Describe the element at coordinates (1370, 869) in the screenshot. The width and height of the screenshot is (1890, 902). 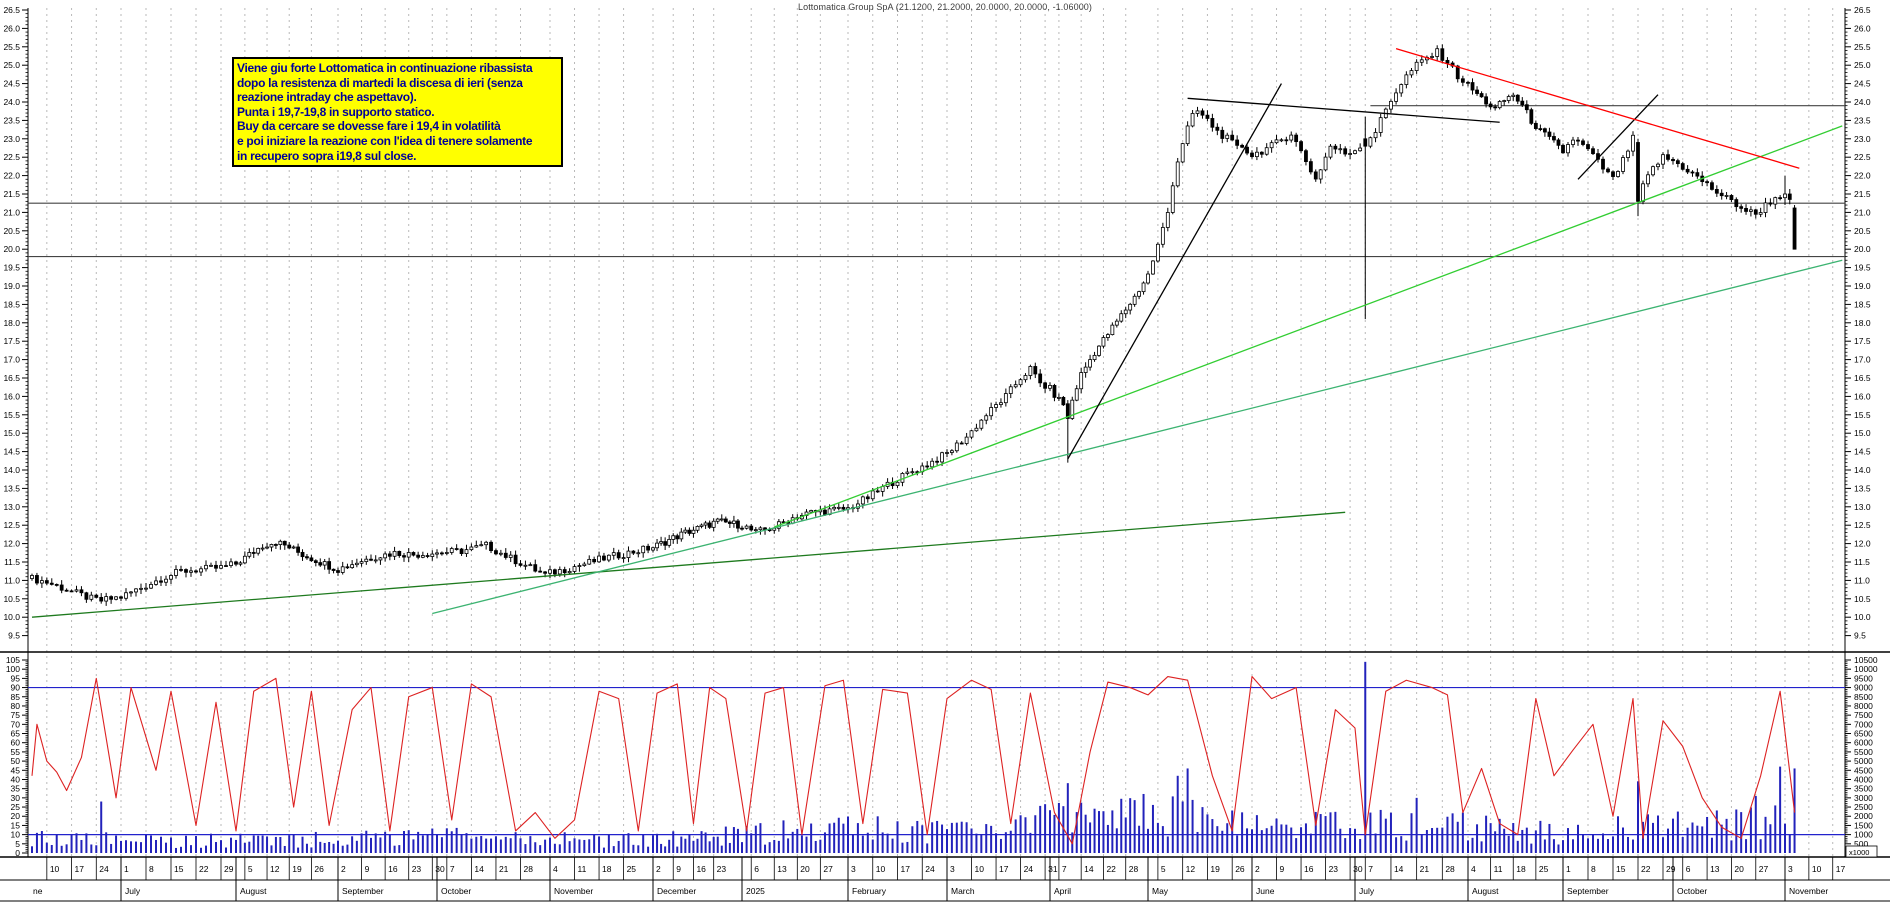
I see `svg-text: 7` at that location.